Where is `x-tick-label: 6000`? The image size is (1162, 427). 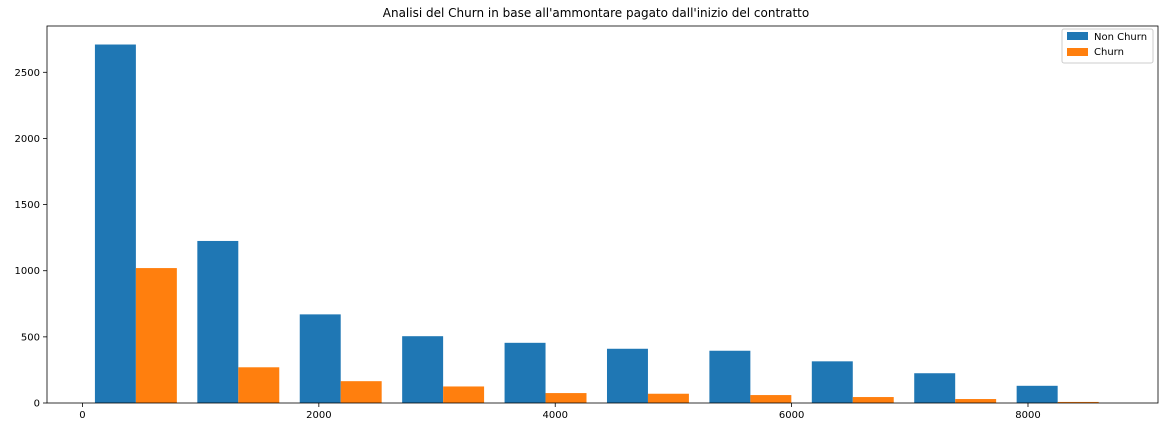
x-tick-label: 6000 is located at coordinates (791, 415).